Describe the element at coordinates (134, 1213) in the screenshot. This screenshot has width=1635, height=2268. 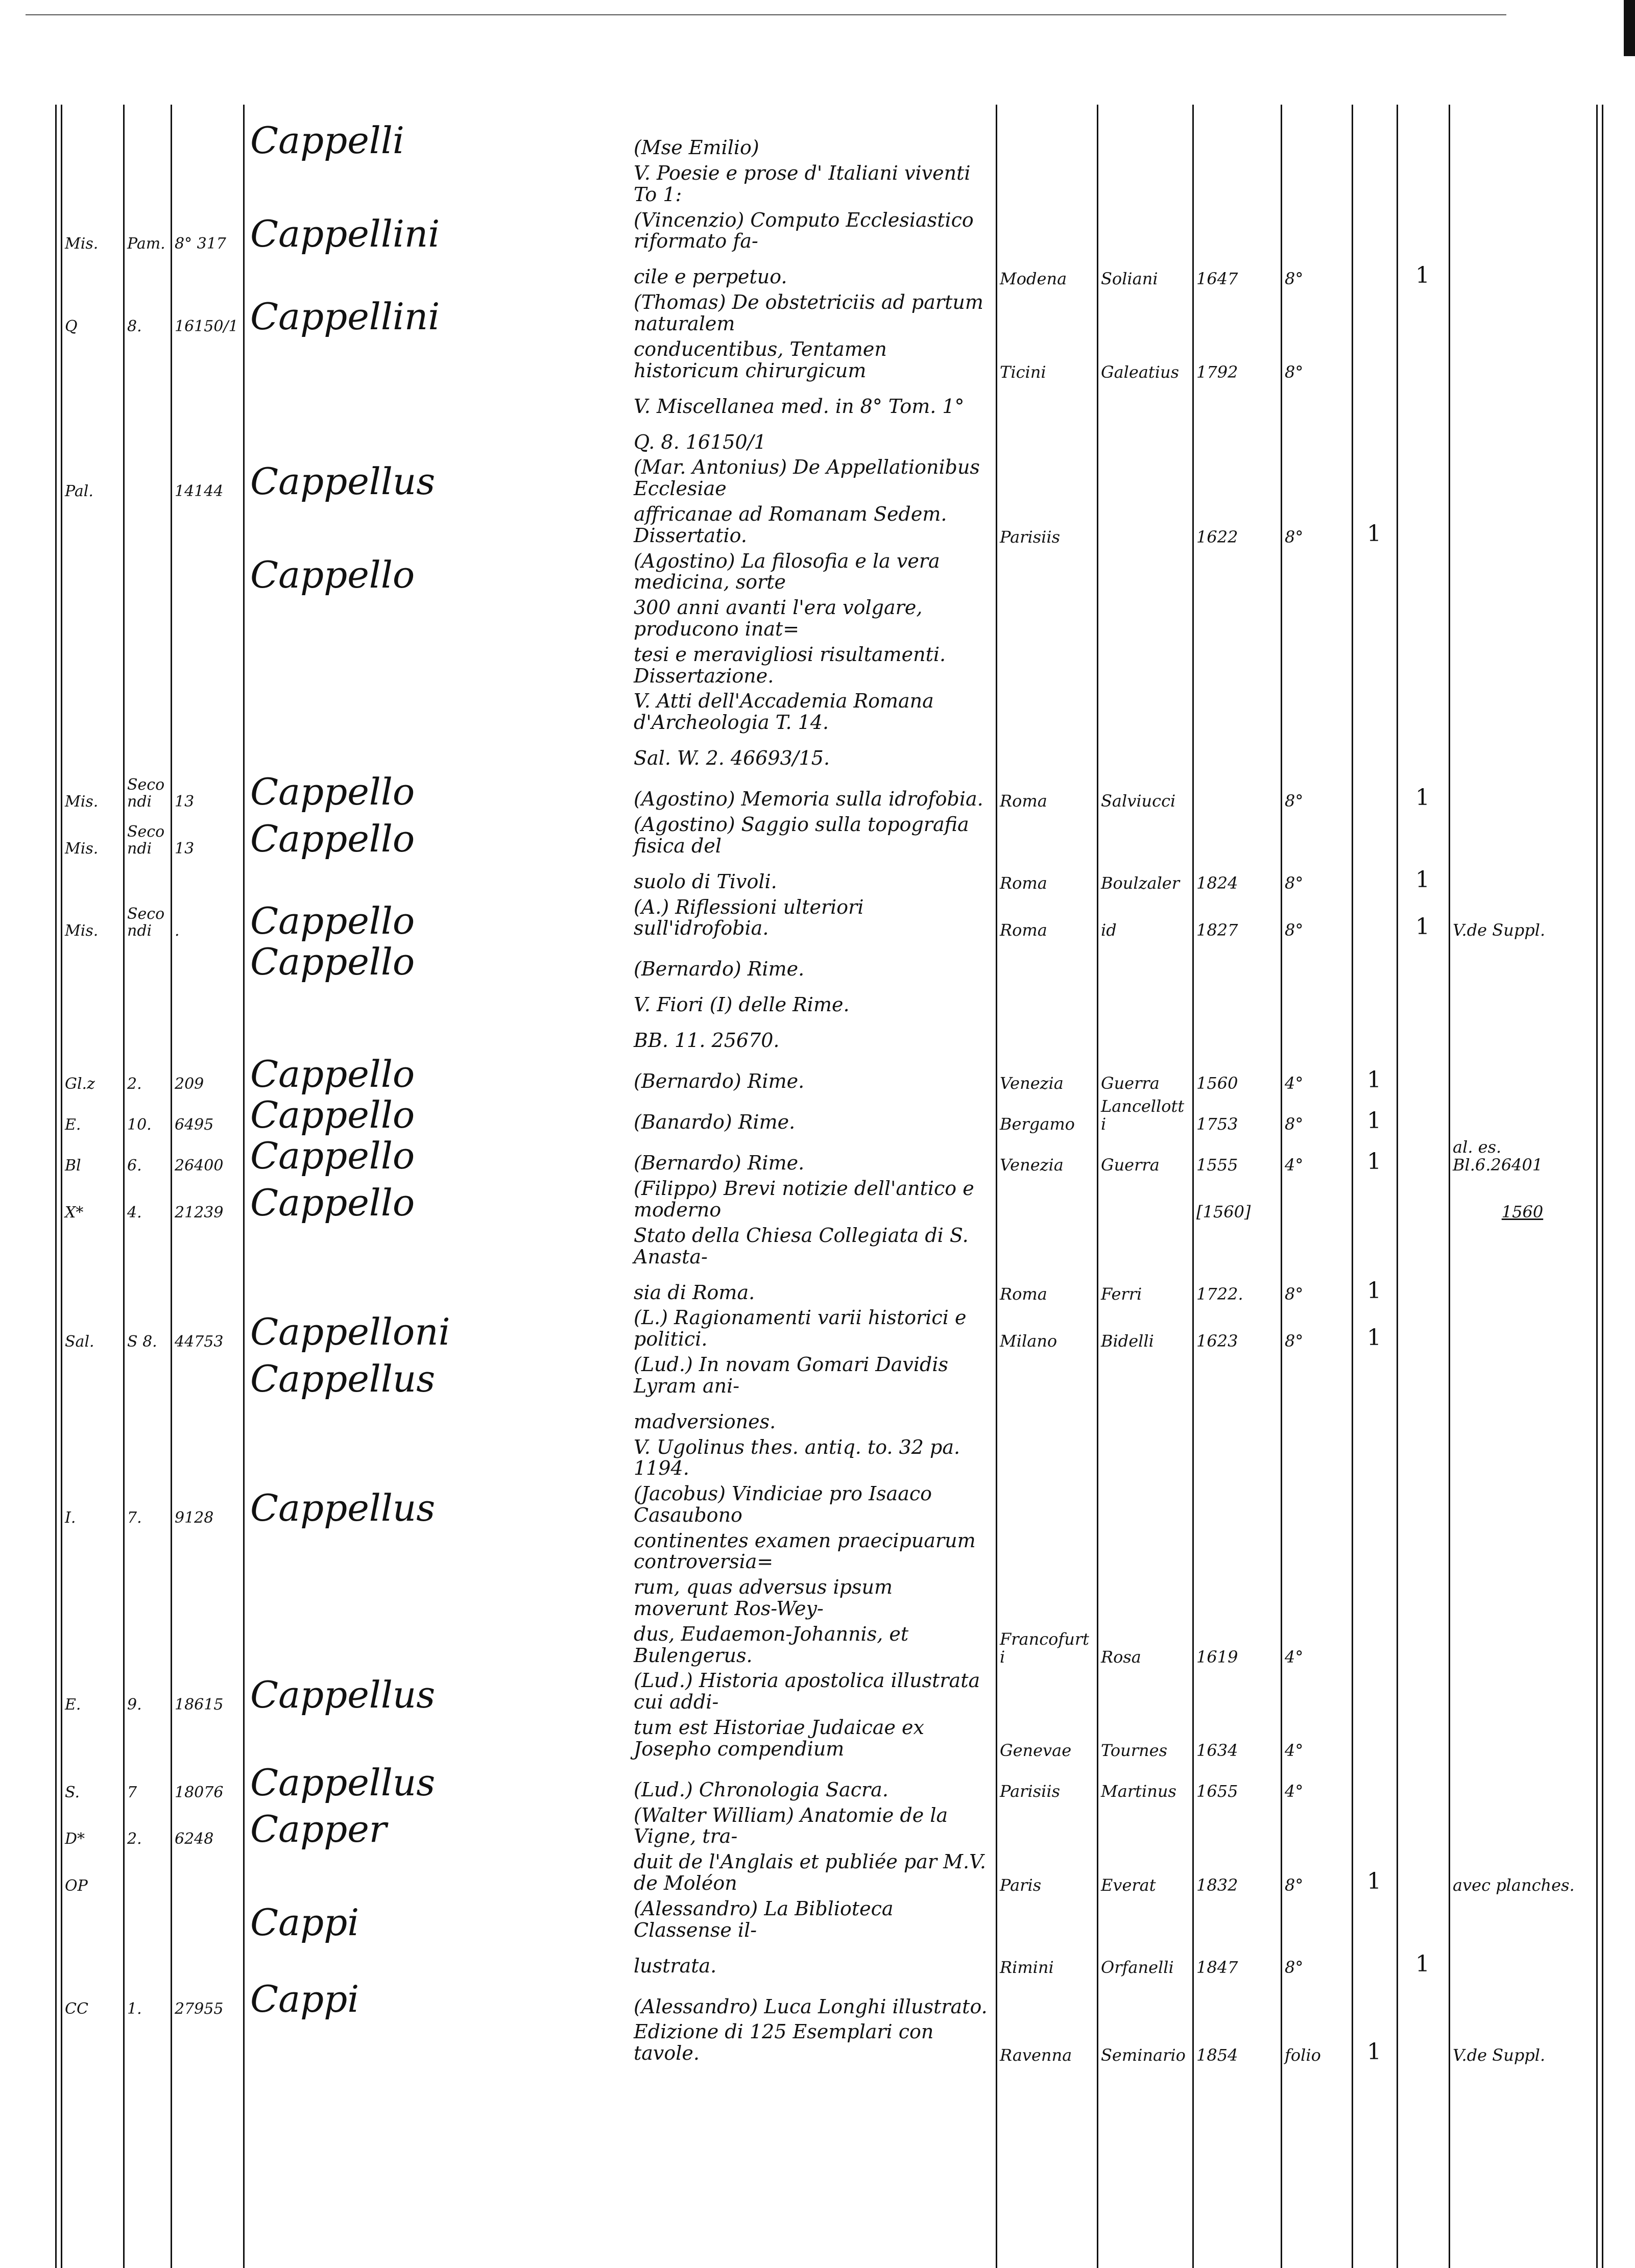
I see `shelf-number: 4.` at that location.